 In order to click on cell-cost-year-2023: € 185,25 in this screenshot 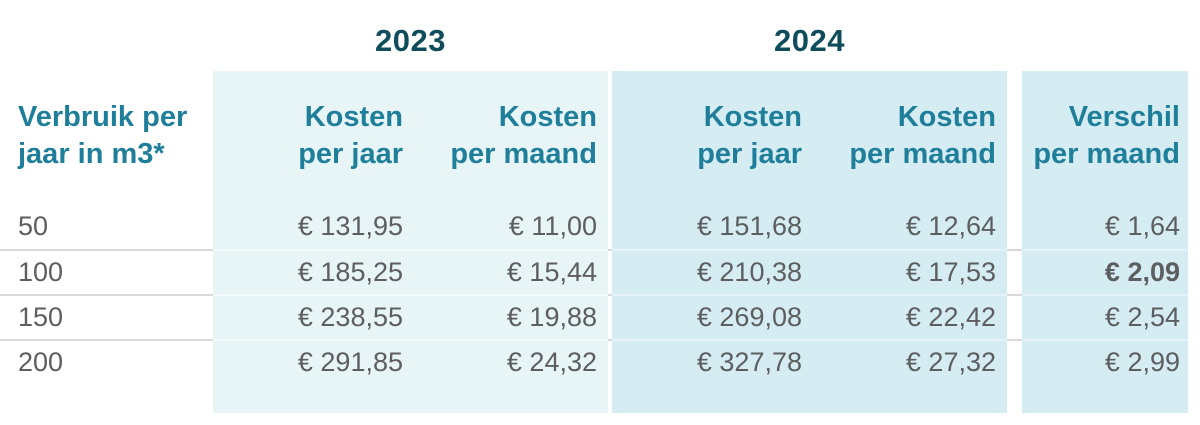, I will do `click(313, 271)`.